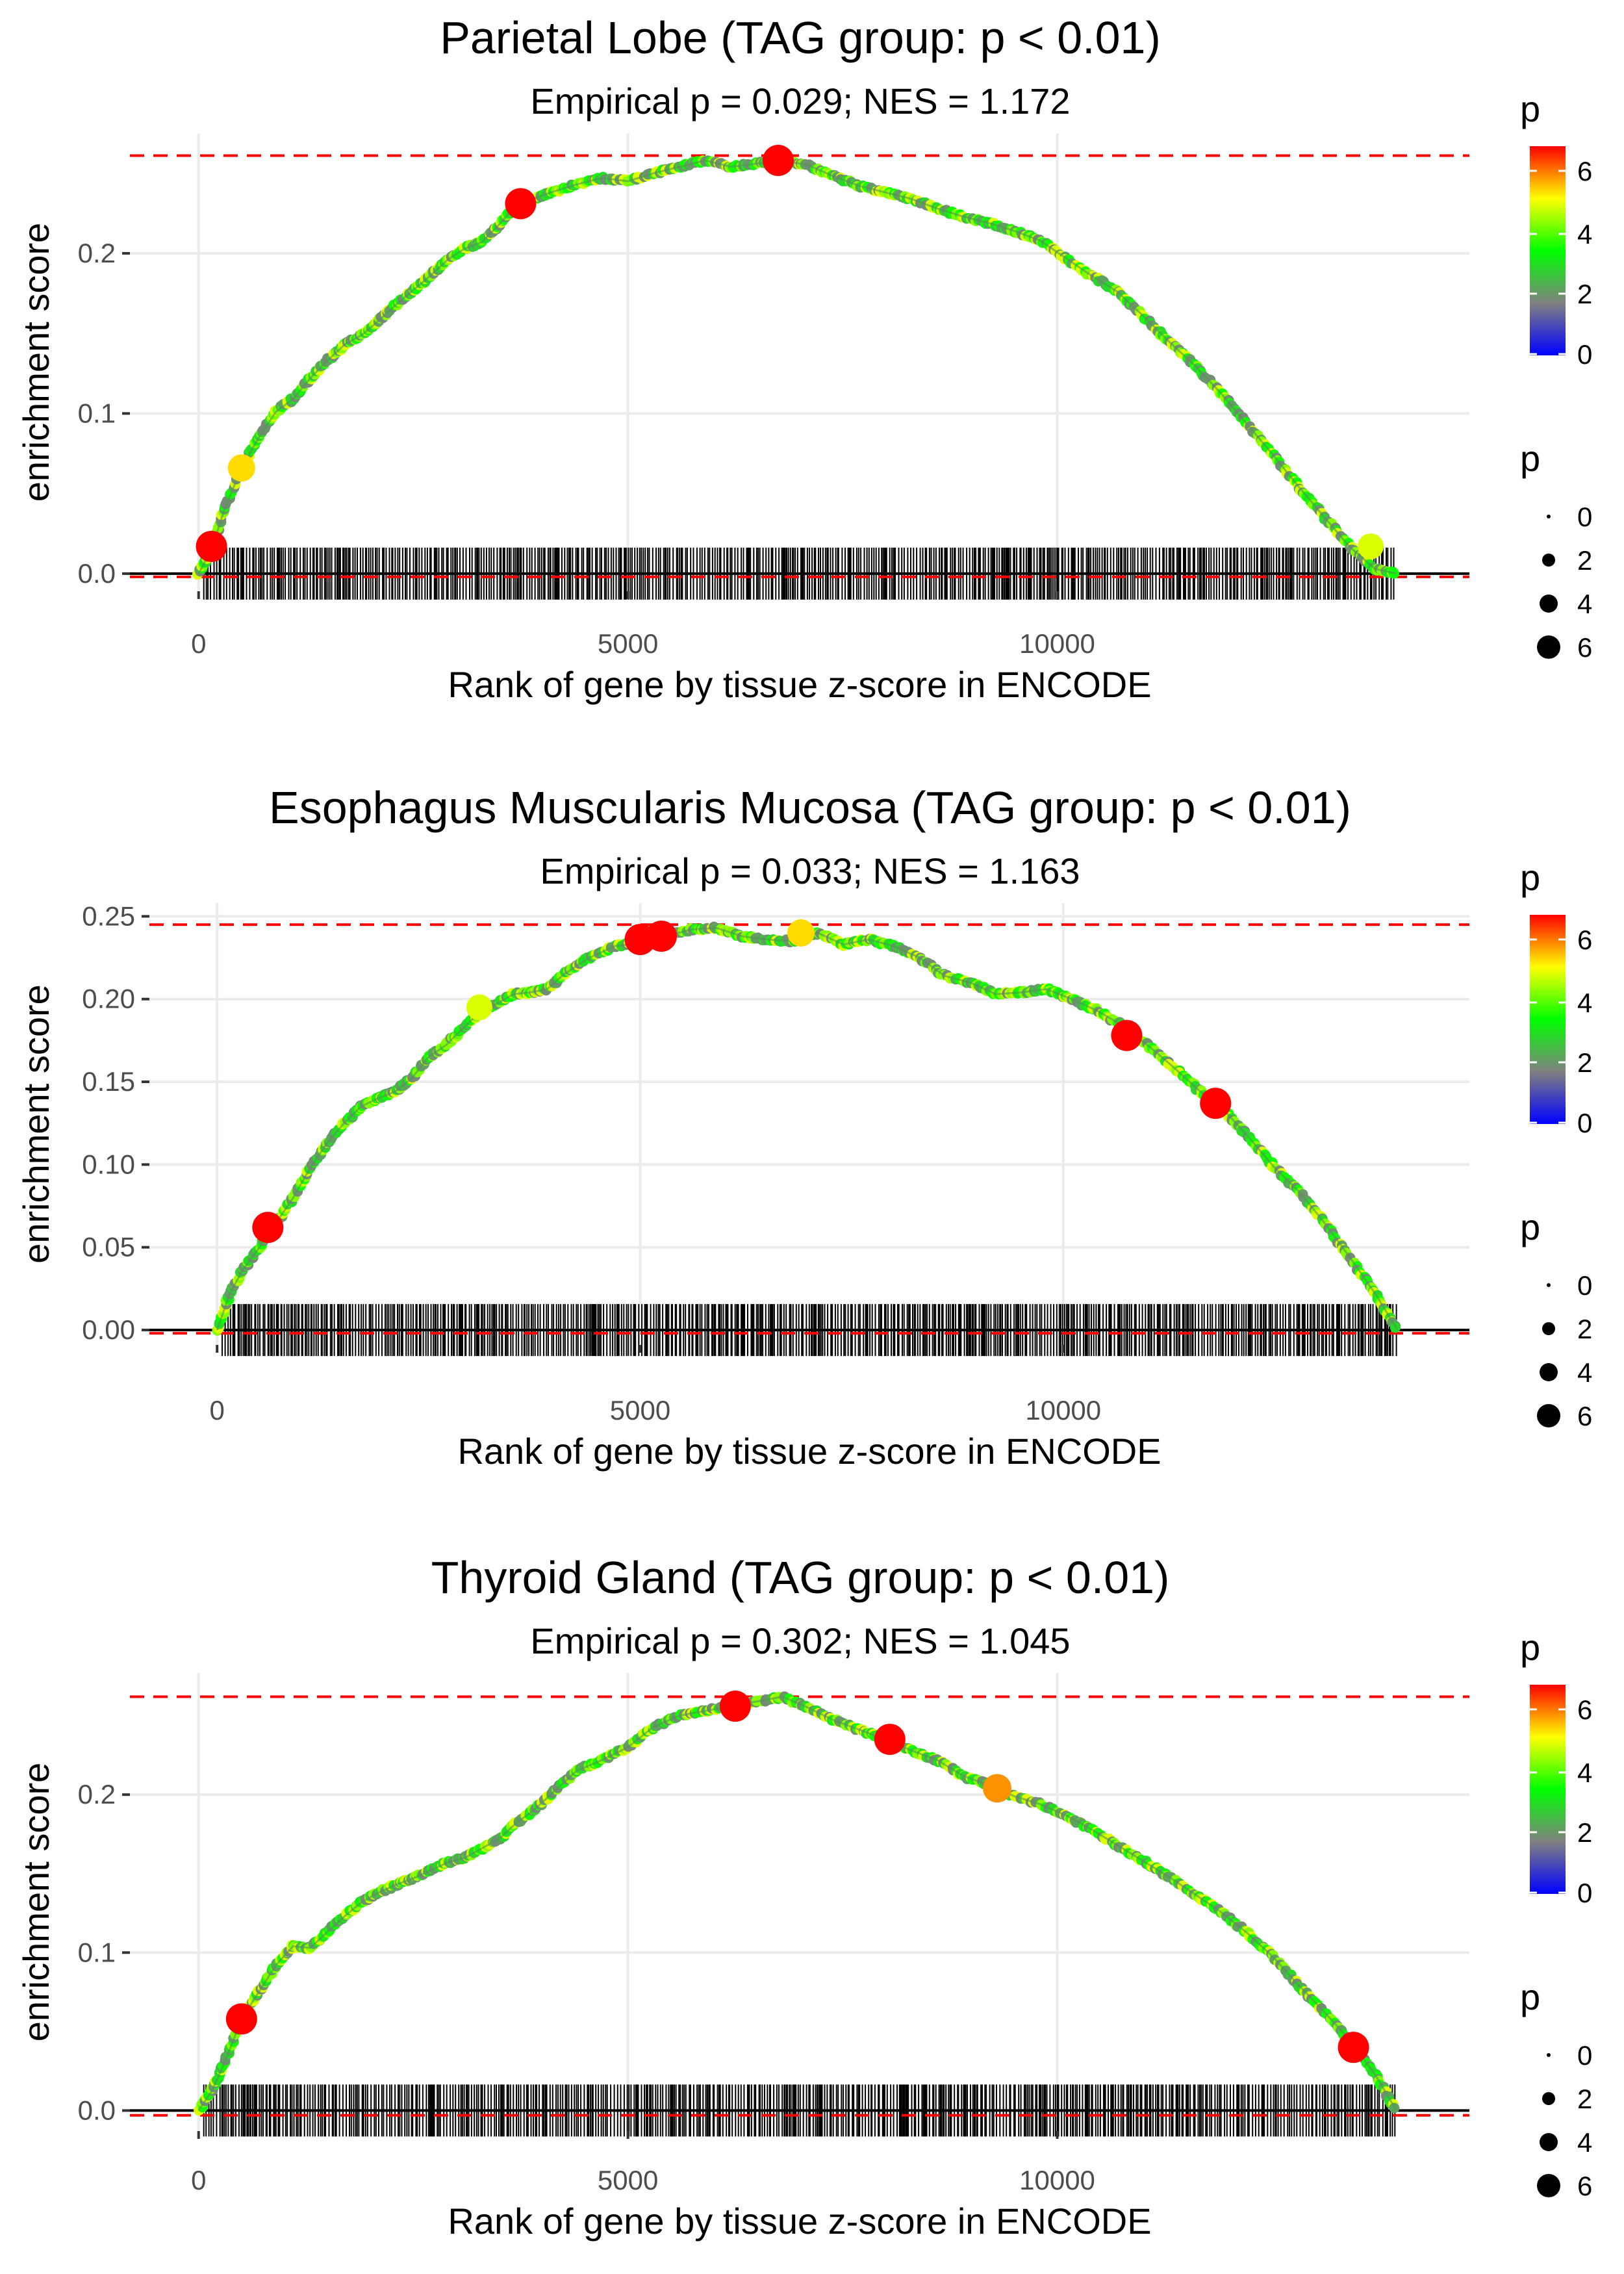  Describe the element at coordinates (97, 253) in the screenshot. I see `y-tick-label: 0.2` at that location.